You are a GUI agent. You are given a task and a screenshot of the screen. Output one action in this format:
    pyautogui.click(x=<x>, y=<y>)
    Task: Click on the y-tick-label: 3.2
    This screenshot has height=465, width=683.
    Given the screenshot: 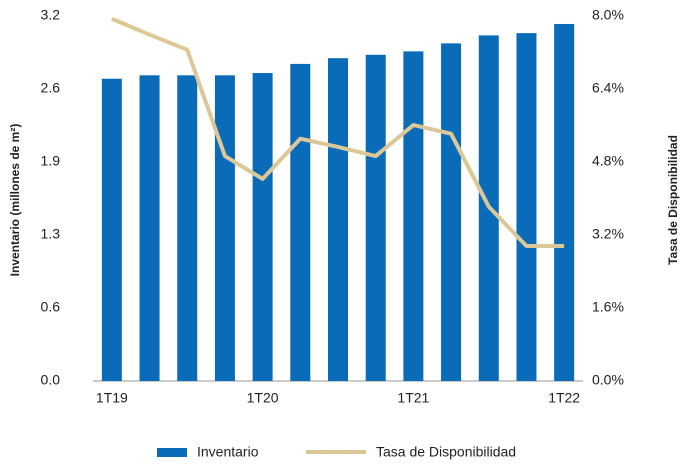 What is the action you would take?
    pyautogui.click(x=51, y=15)
    